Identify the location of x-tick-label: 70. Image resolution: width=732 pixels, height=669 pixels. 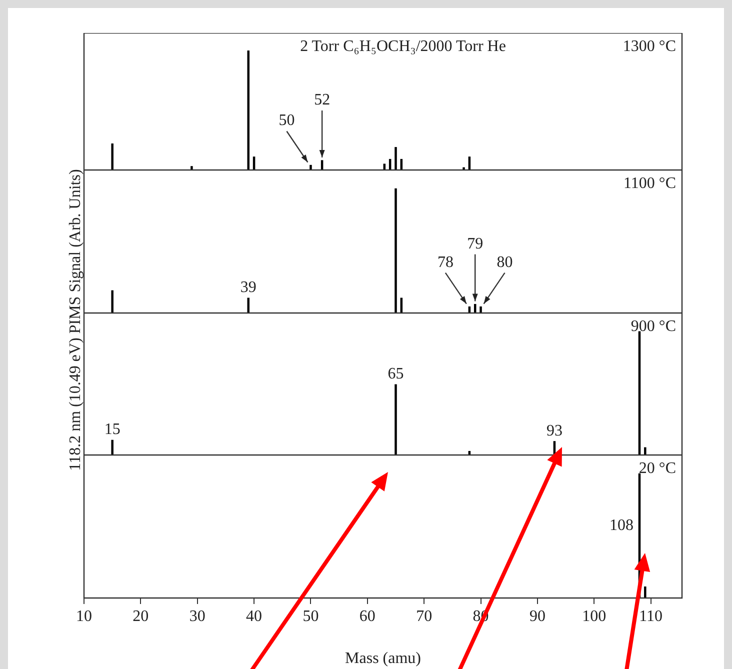
(424, 616).